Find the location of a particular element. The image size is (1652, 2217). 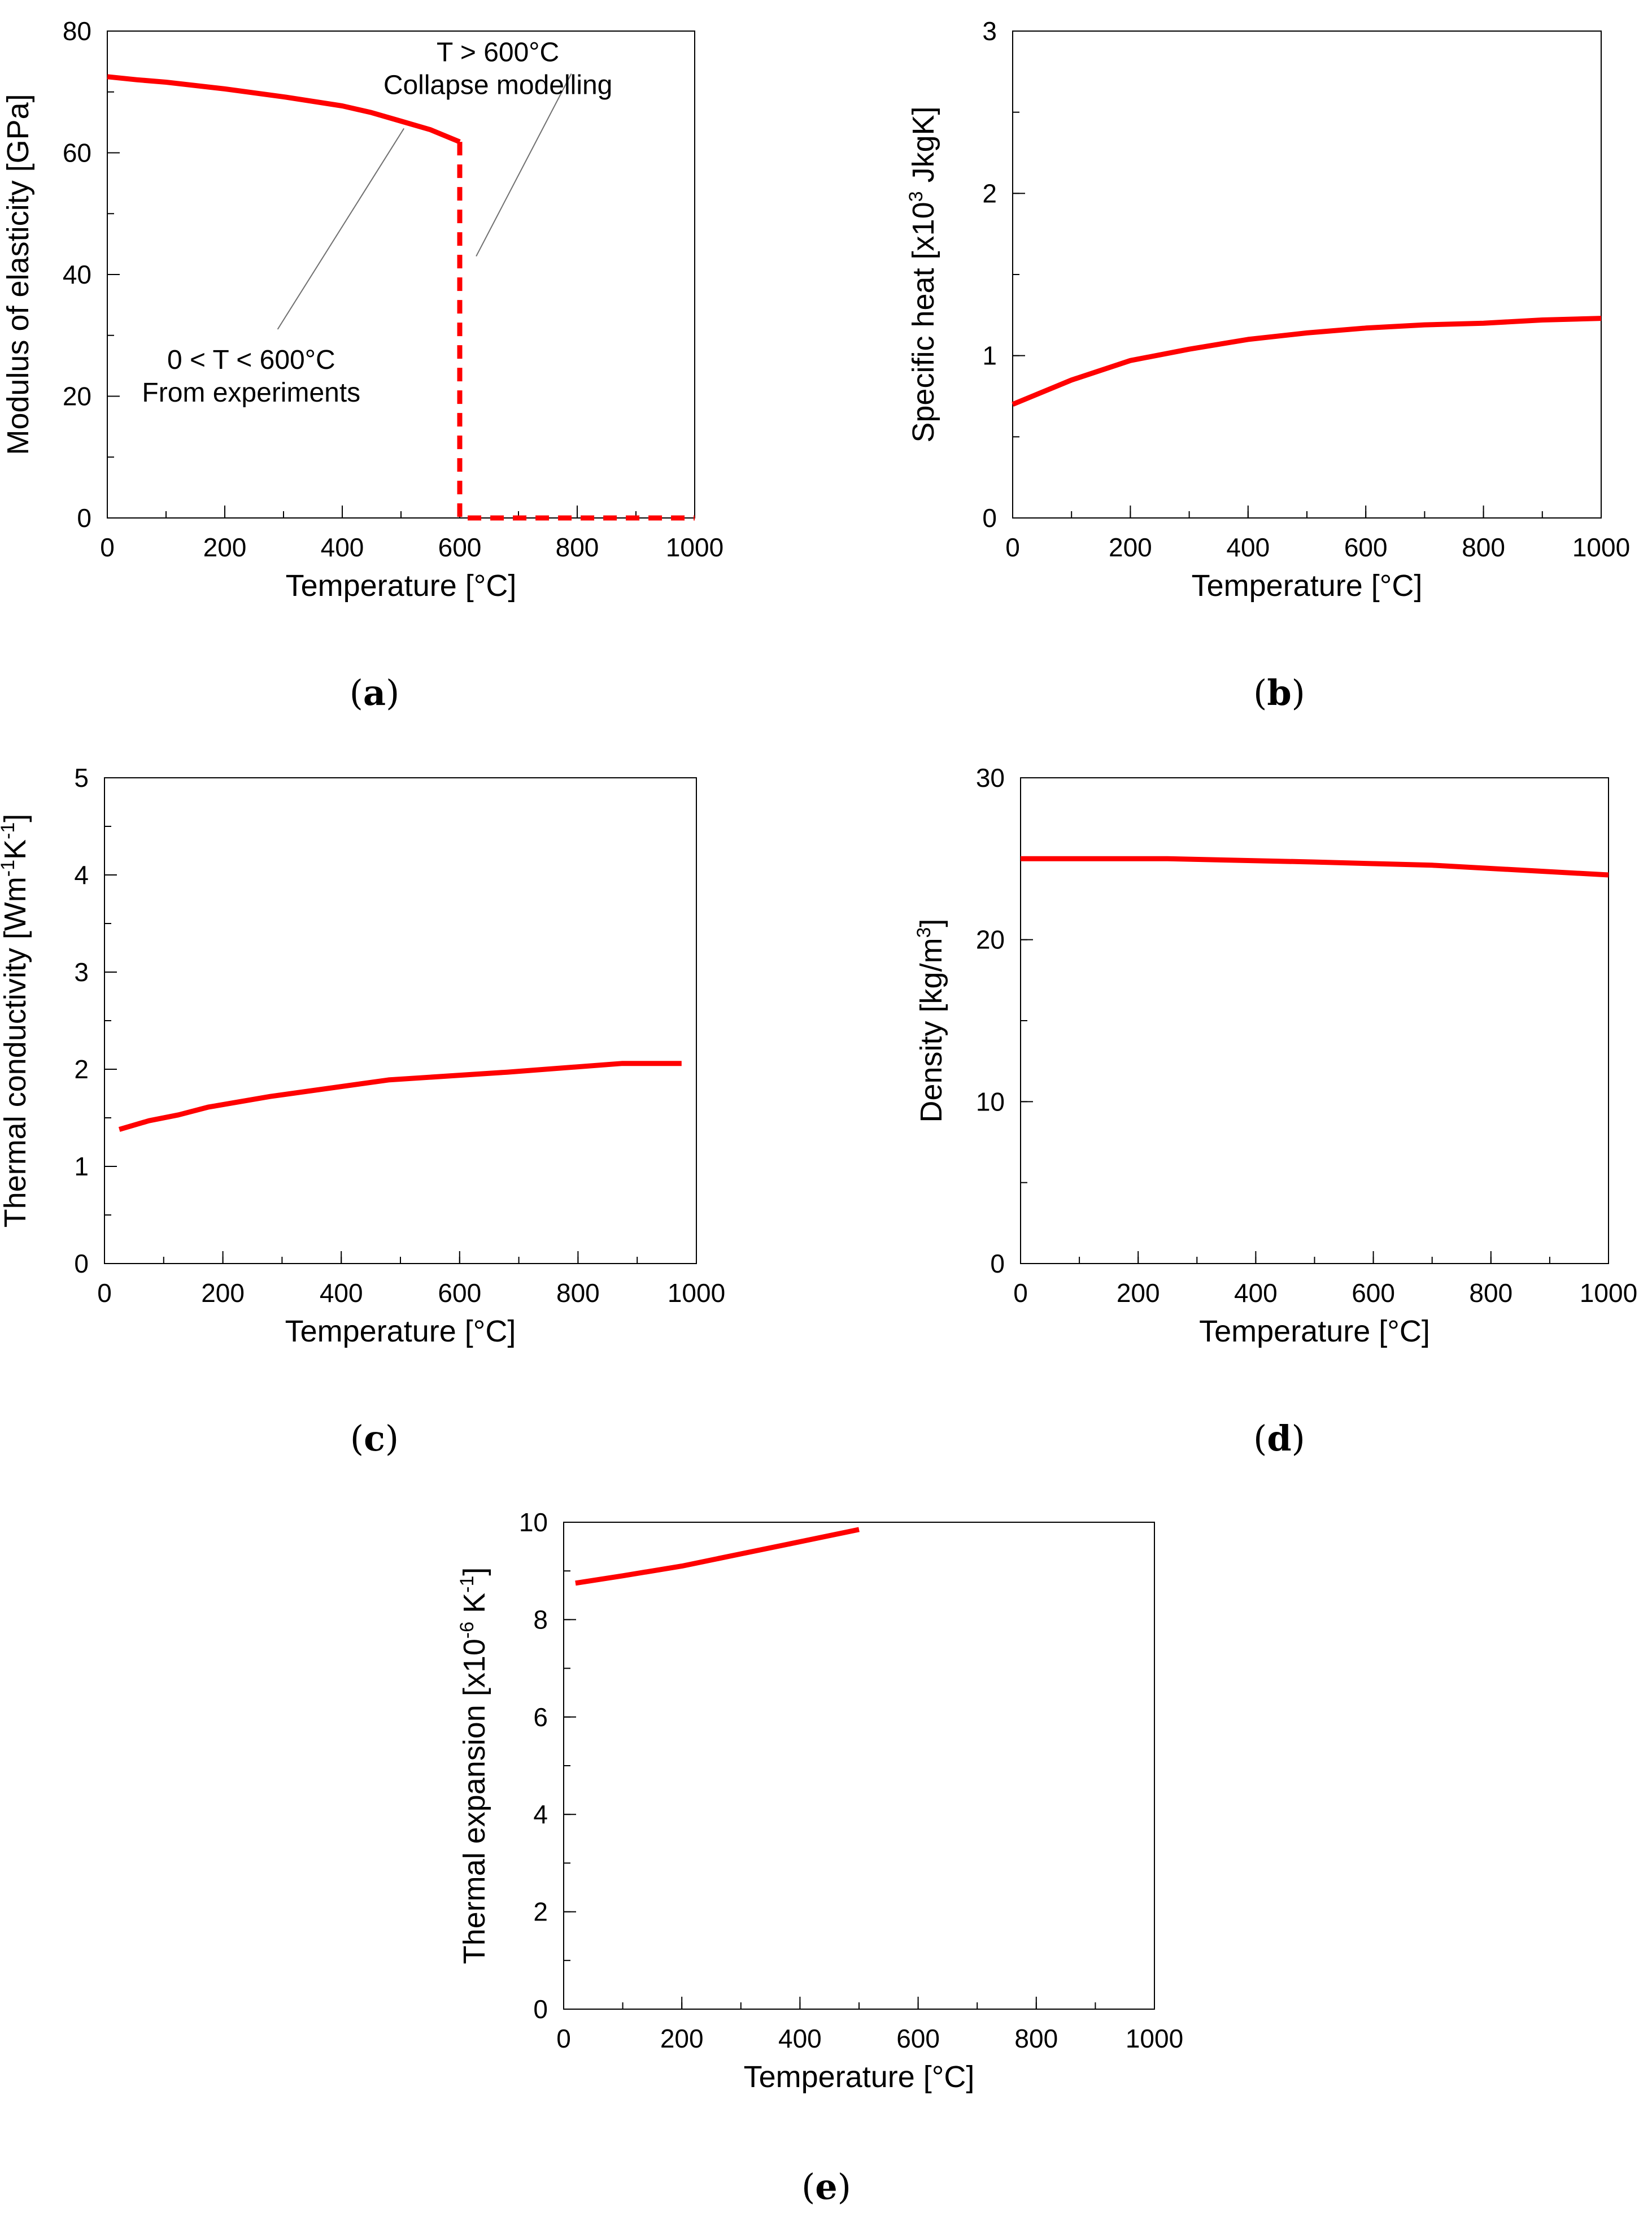

y-axis-label: Density [kg/m3] is located at coordinates (930, 1020).